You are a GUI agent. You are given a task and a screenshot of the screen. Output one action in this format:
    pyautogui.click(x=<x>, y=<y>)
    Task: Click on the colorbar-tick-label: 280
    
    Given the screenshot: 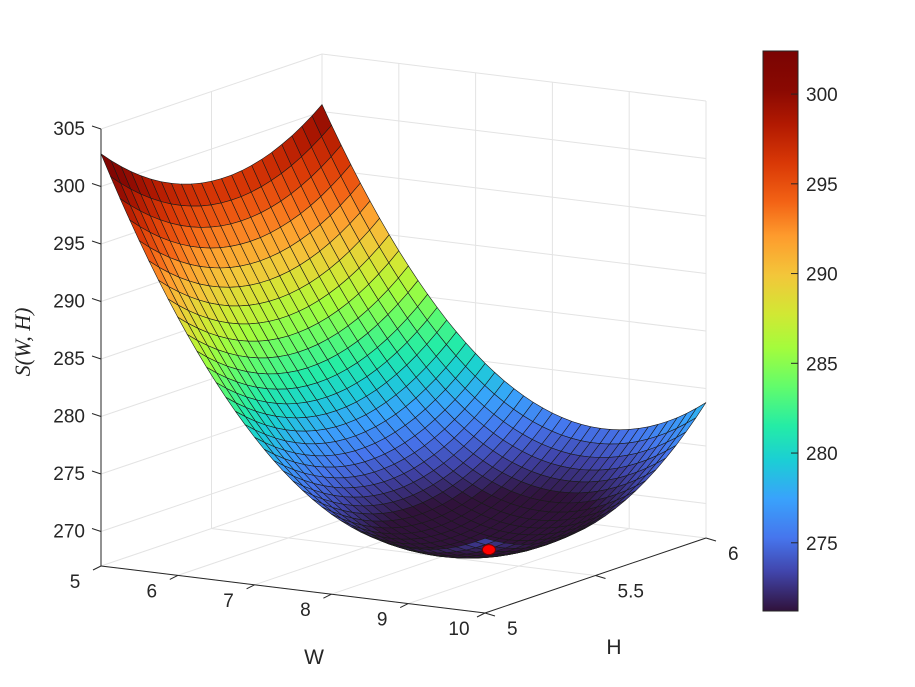 What is the action you would take?
    pyautogui.click(x=822, y=454)
    